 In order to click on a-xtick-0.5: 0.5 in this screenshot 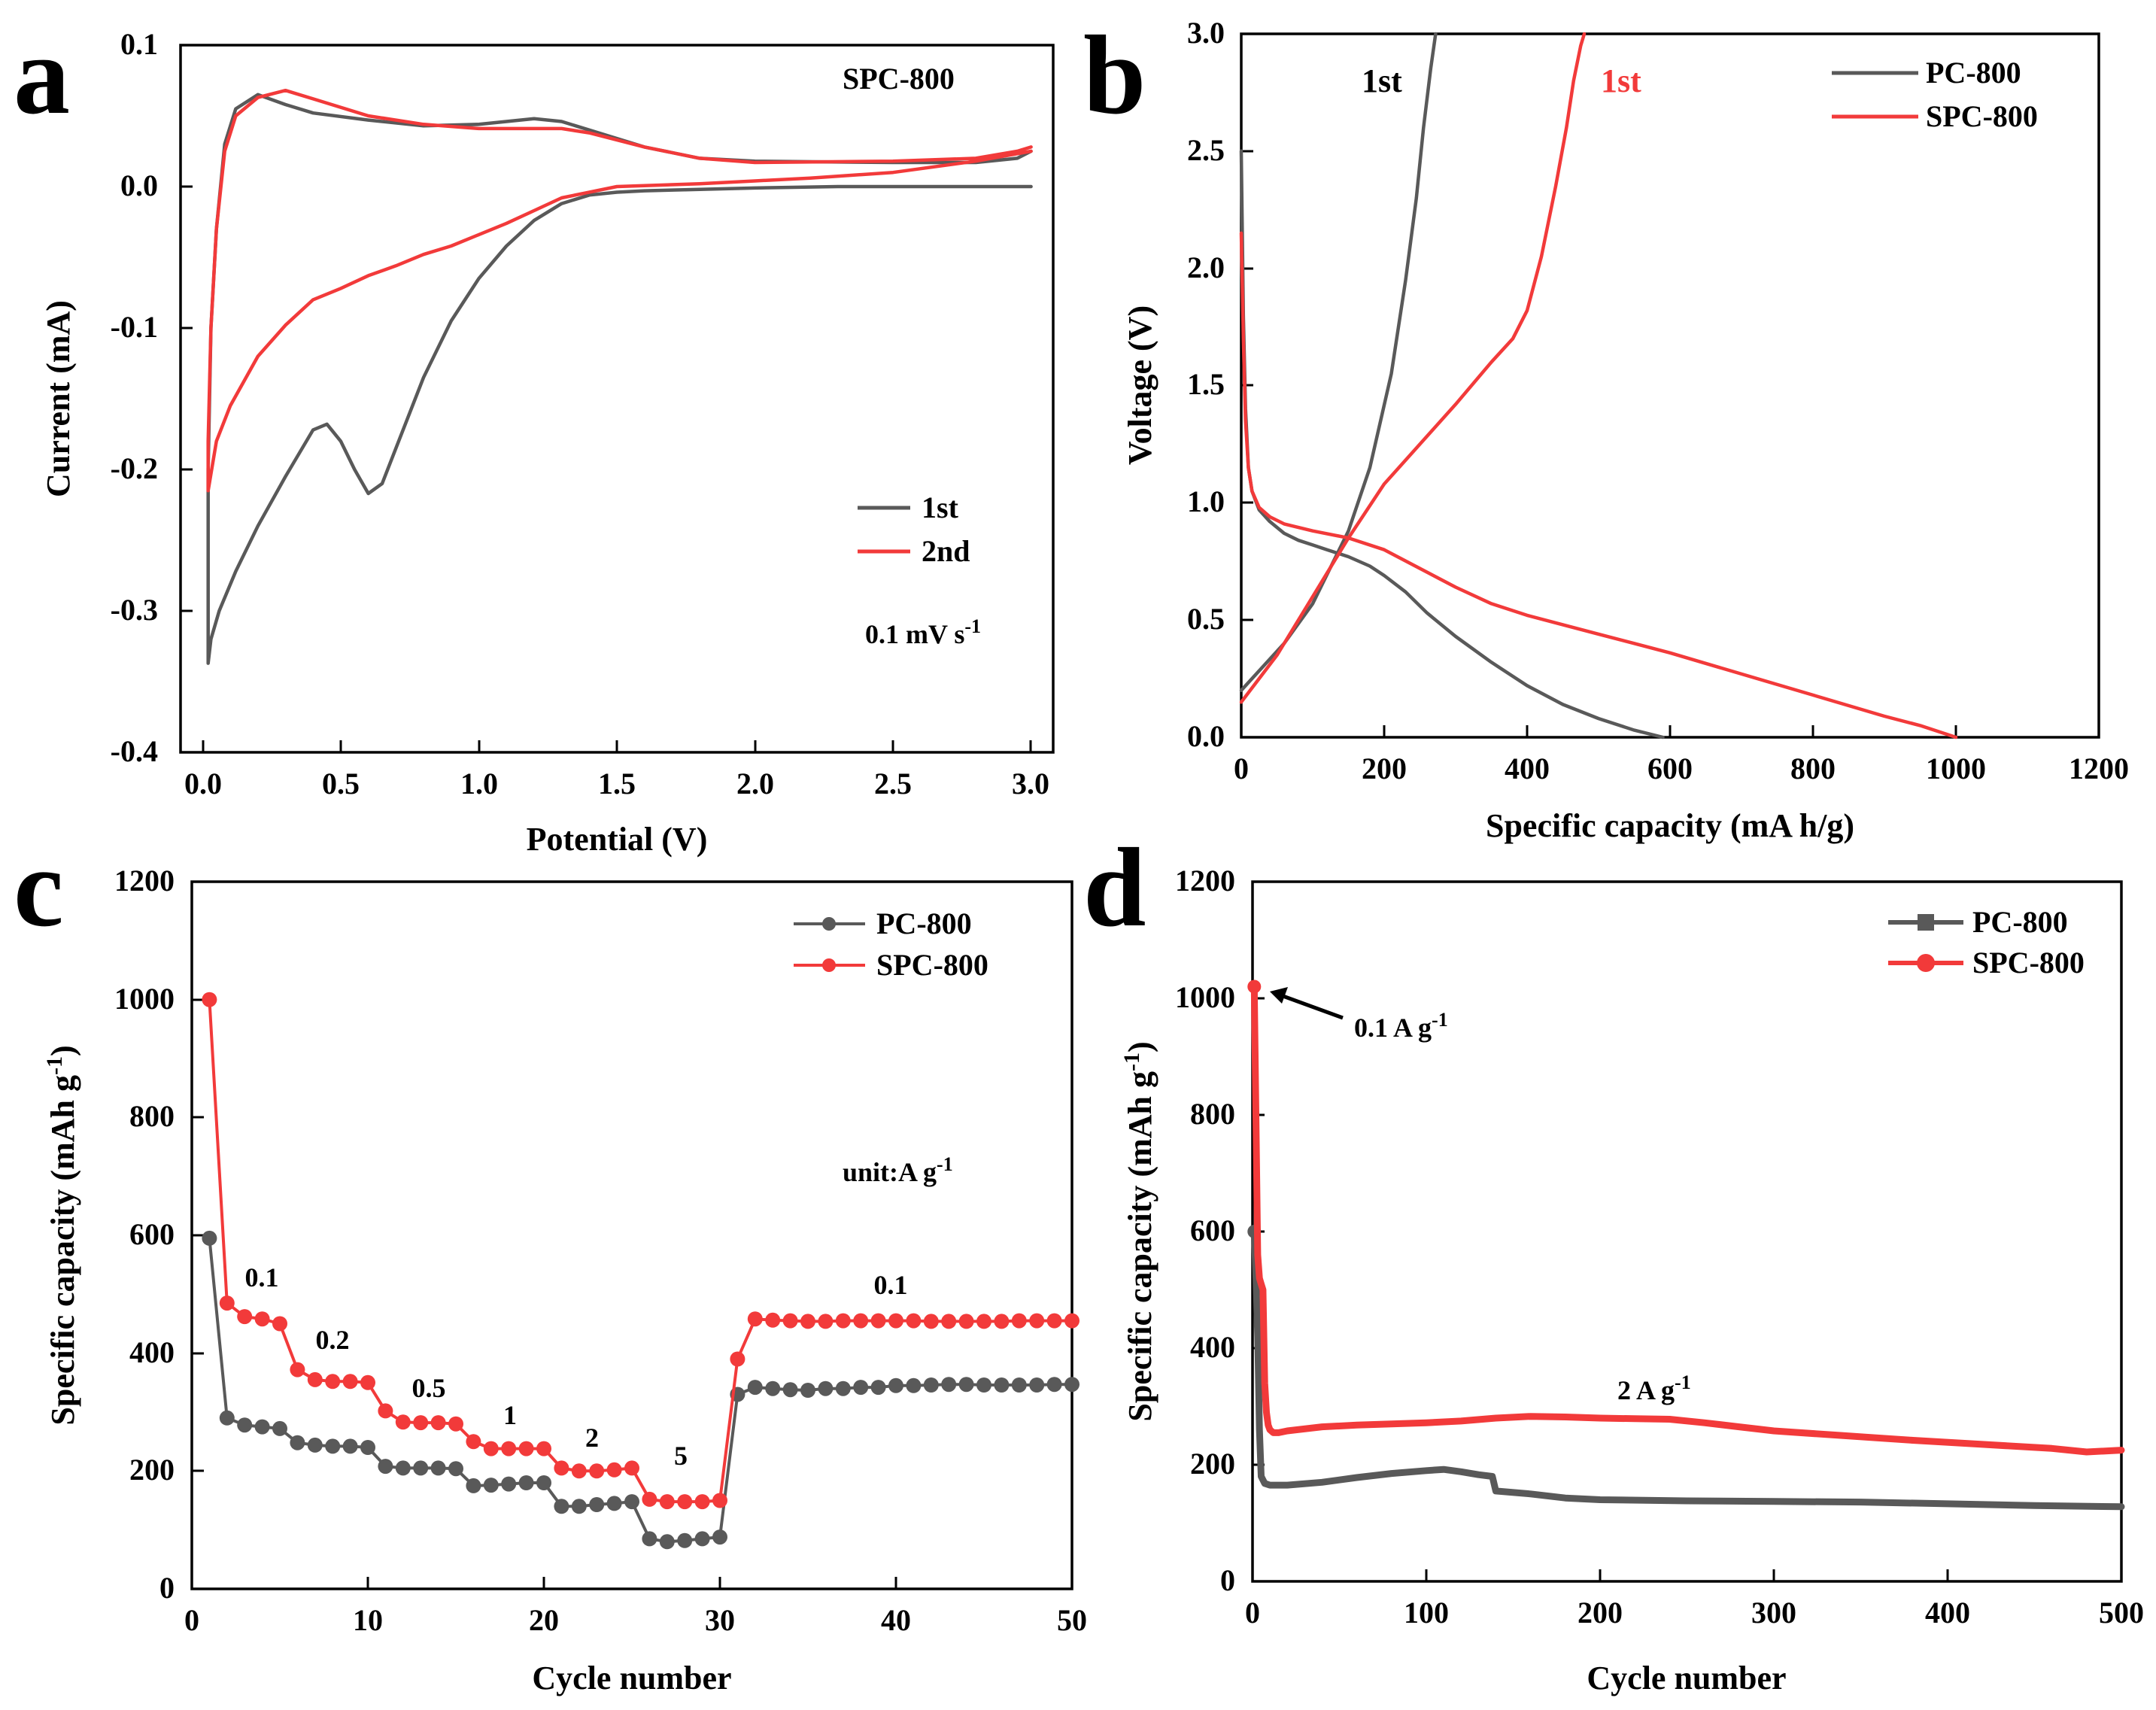, I will do `click(341, 783)`.